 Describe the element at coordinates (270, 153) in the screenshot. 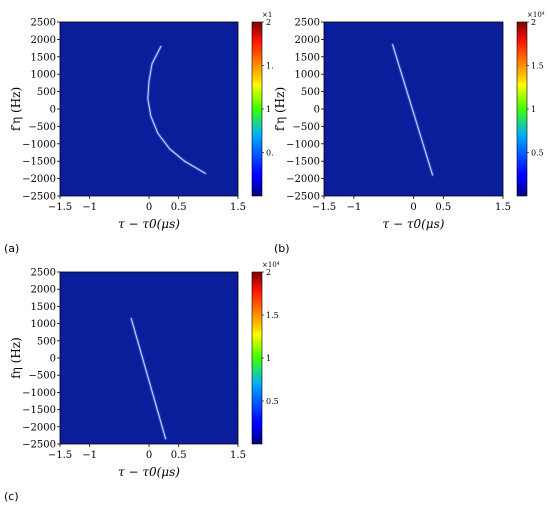

I see `colorbar-tick-label: 0.` at that location.